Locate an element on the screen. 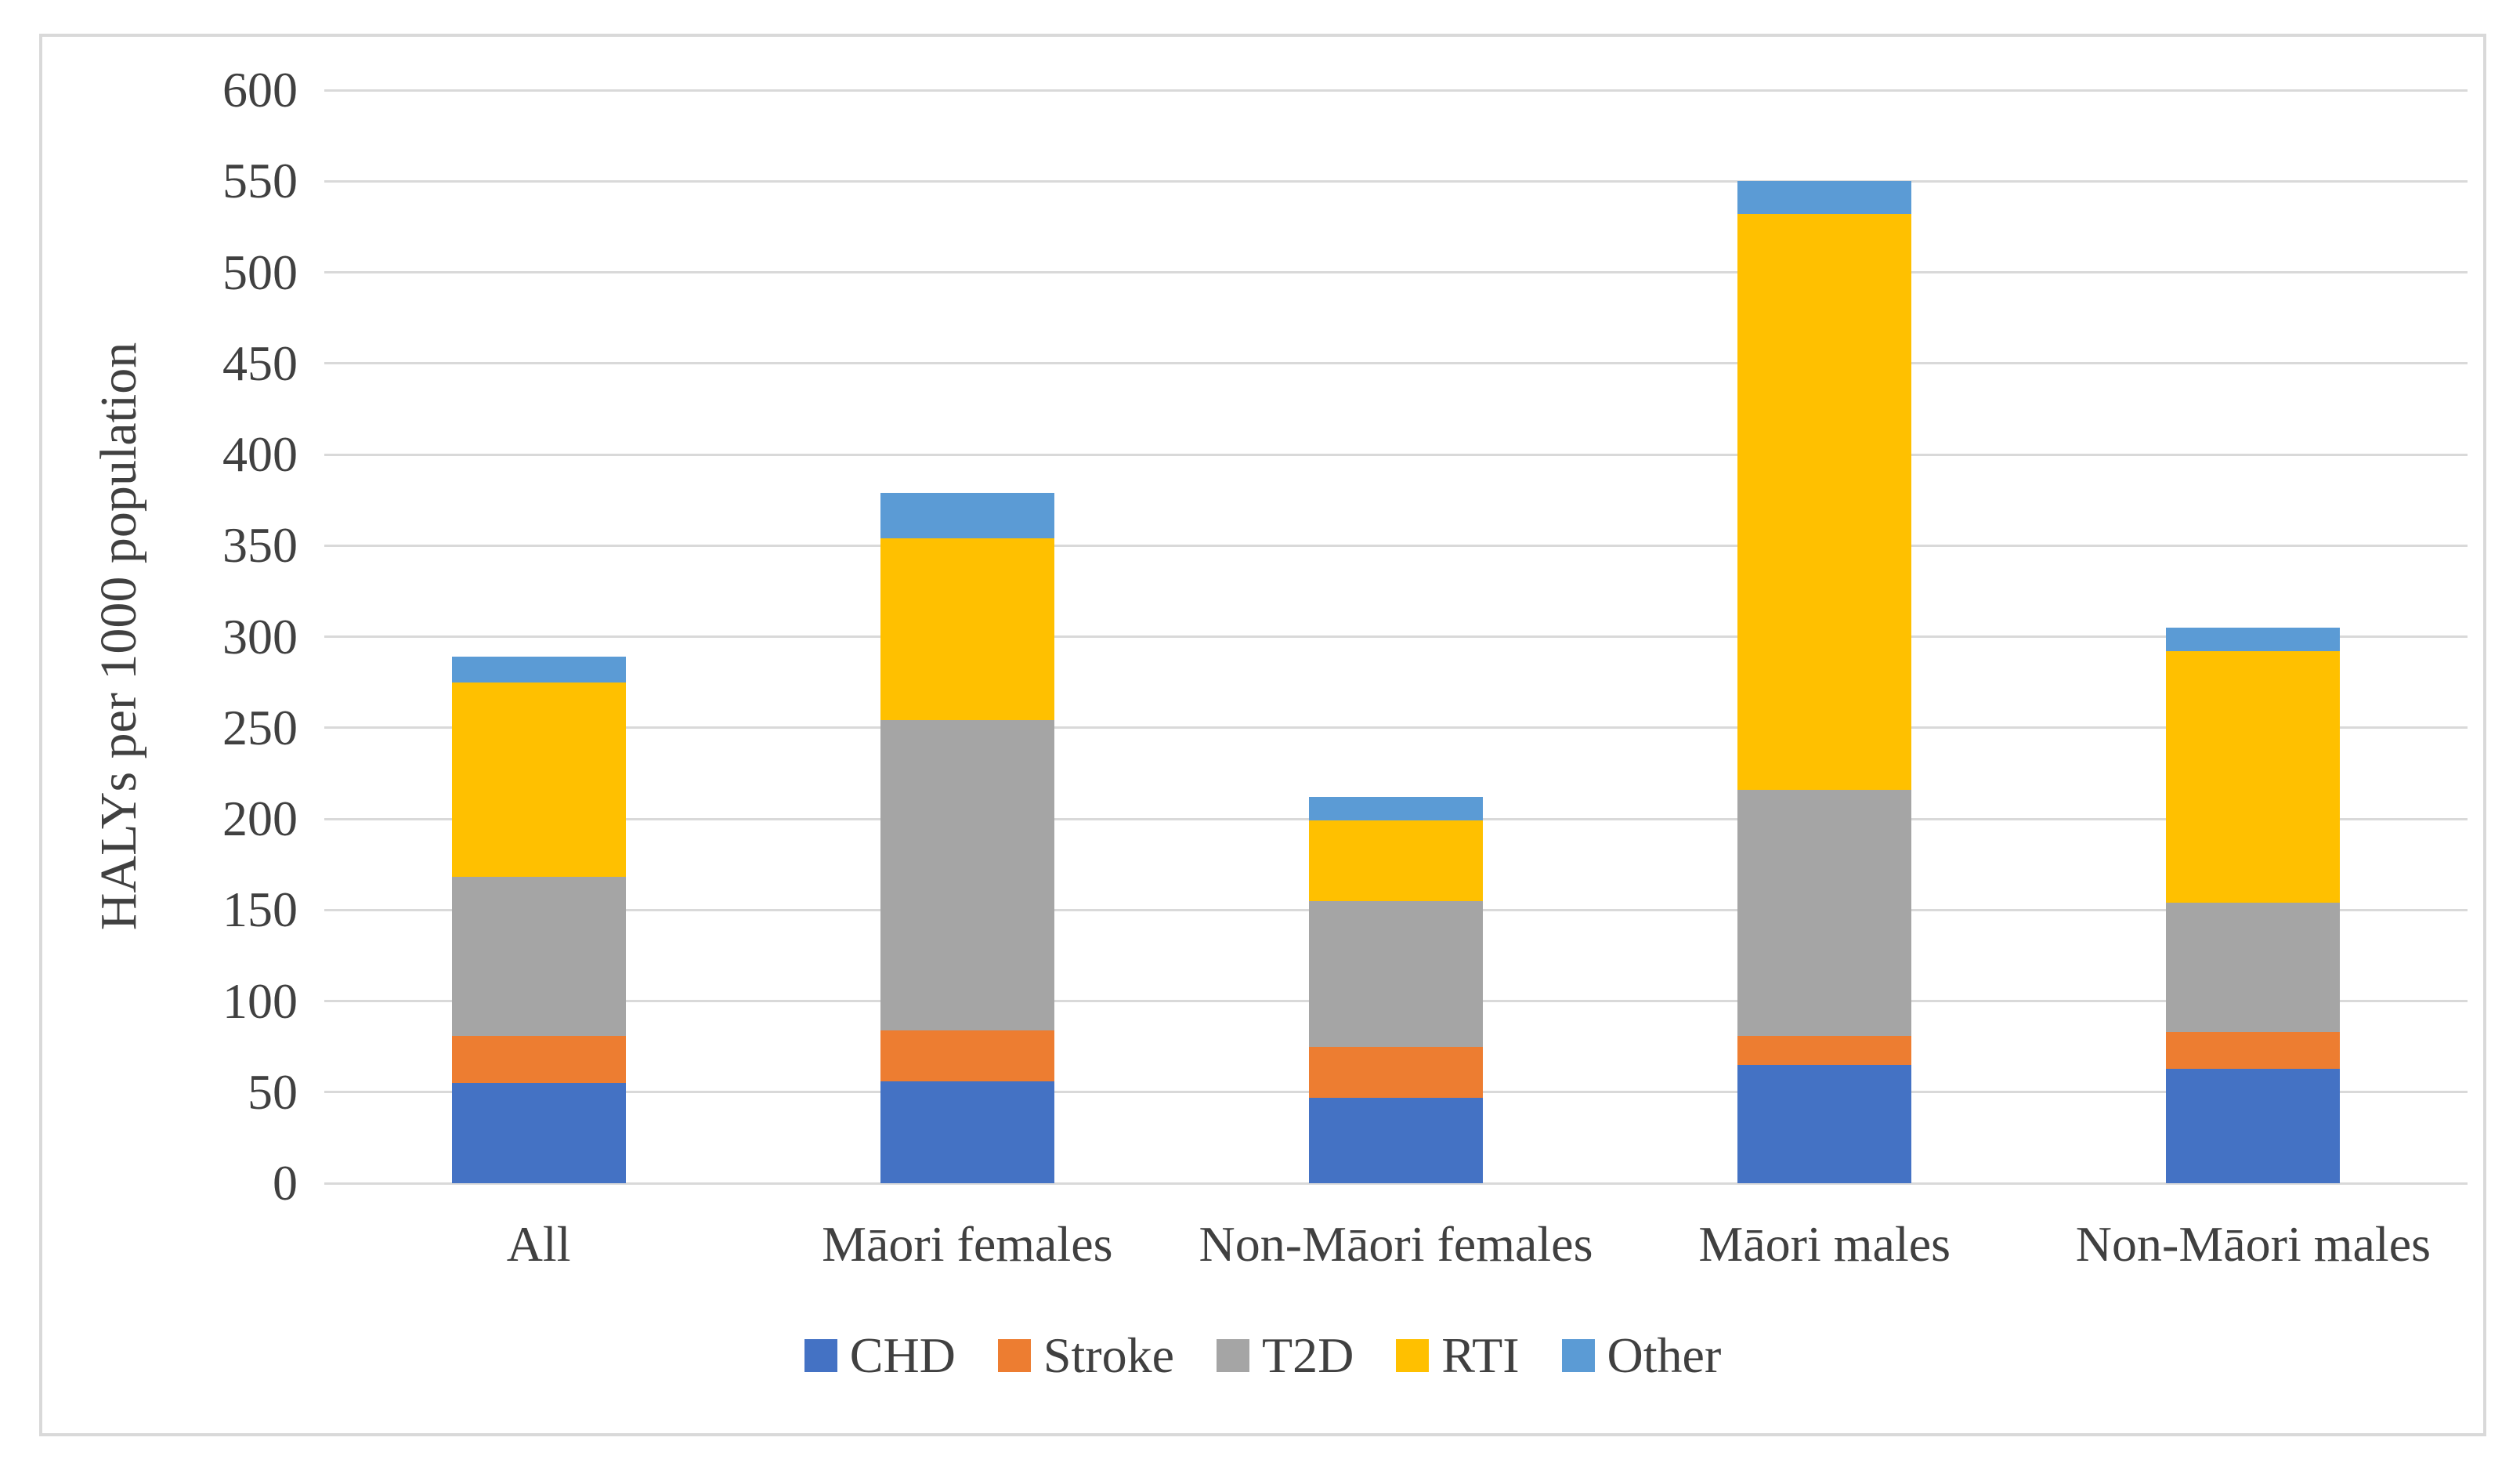 The image size is (2520, 1470). bar-māori-males-chd is located at coordinates (1824, 1123).